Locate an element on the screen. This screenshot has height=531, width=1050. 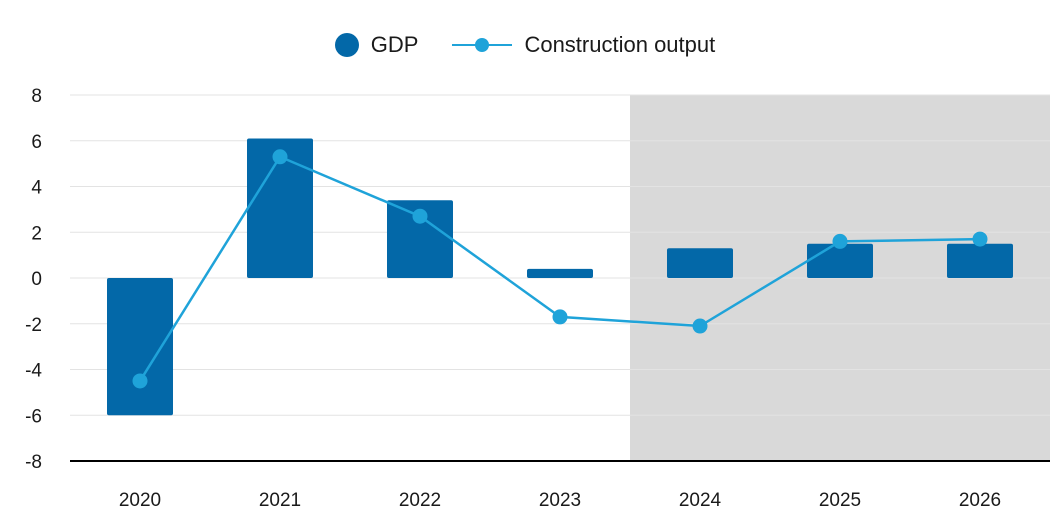
legend-gdp-label: GDP is located at coordinates (394, 44).